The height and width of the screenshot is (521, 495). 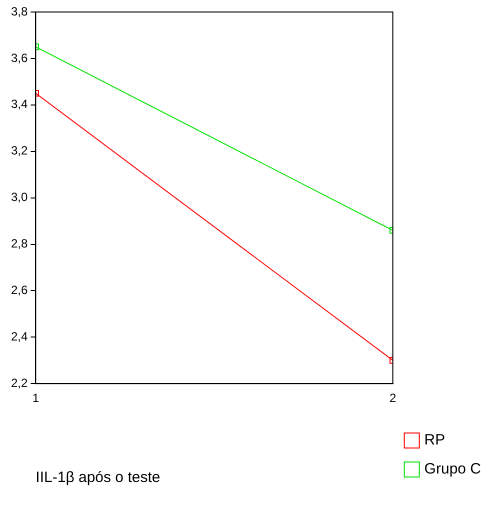 What do you see at coordinates (19, 104) in the screenshot?
I see `y-tick-label: 3,4` at bounding box center [19, 104].